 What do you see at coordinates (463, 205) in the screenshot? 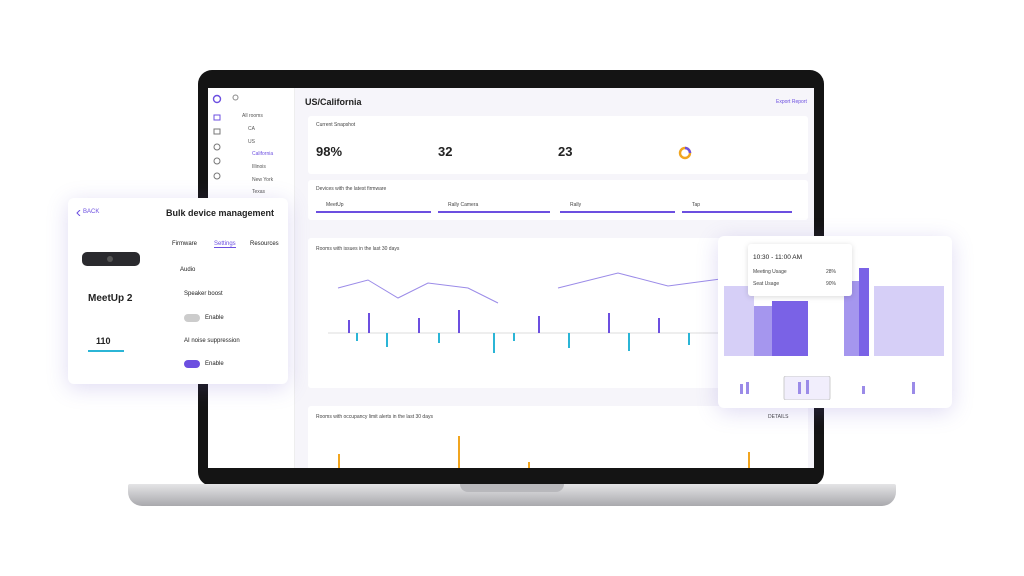
I see `device-name: Rally Camera` at bounding box center [463, 205].